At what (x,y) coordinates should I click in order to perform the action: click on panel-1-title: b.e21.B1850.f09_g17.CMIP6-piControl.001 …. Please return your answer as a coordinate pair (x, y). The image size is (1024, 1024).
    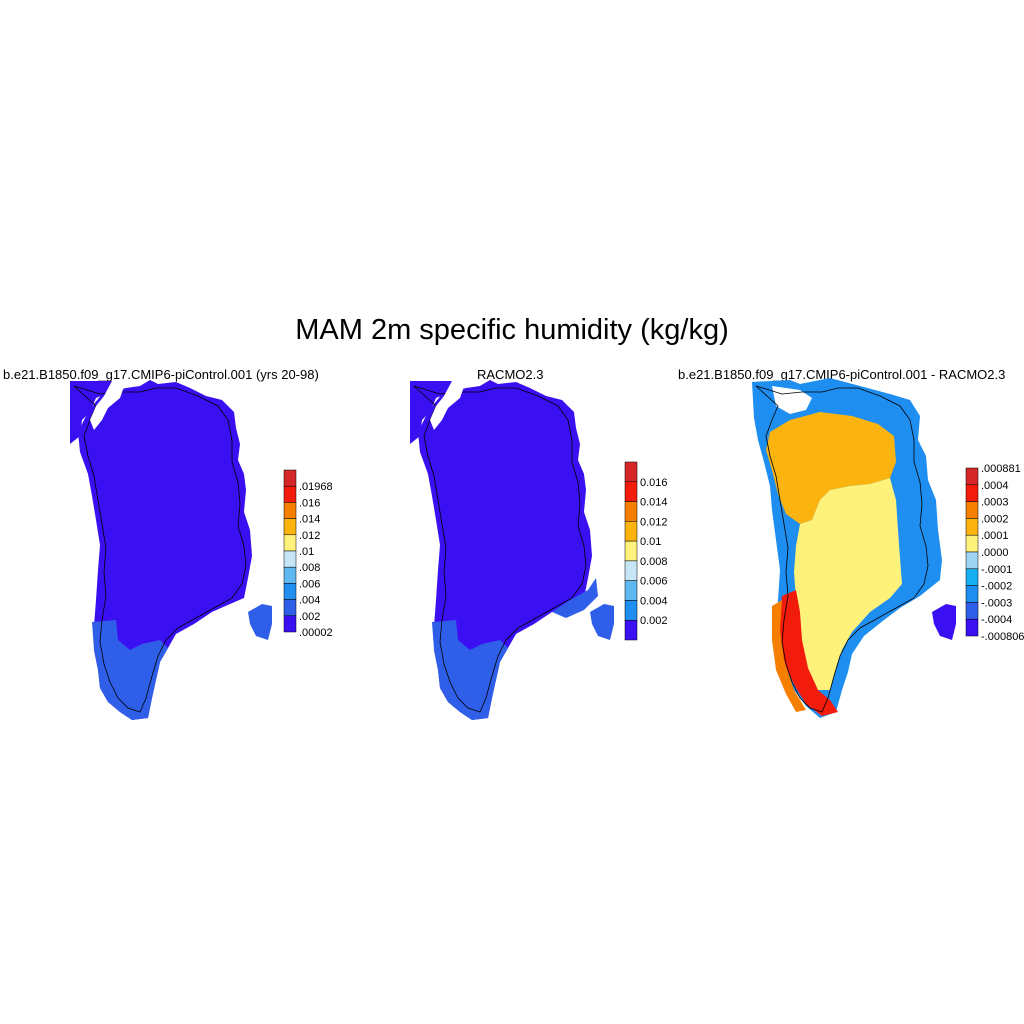
    Looking at the image, I should click on (161, 374).